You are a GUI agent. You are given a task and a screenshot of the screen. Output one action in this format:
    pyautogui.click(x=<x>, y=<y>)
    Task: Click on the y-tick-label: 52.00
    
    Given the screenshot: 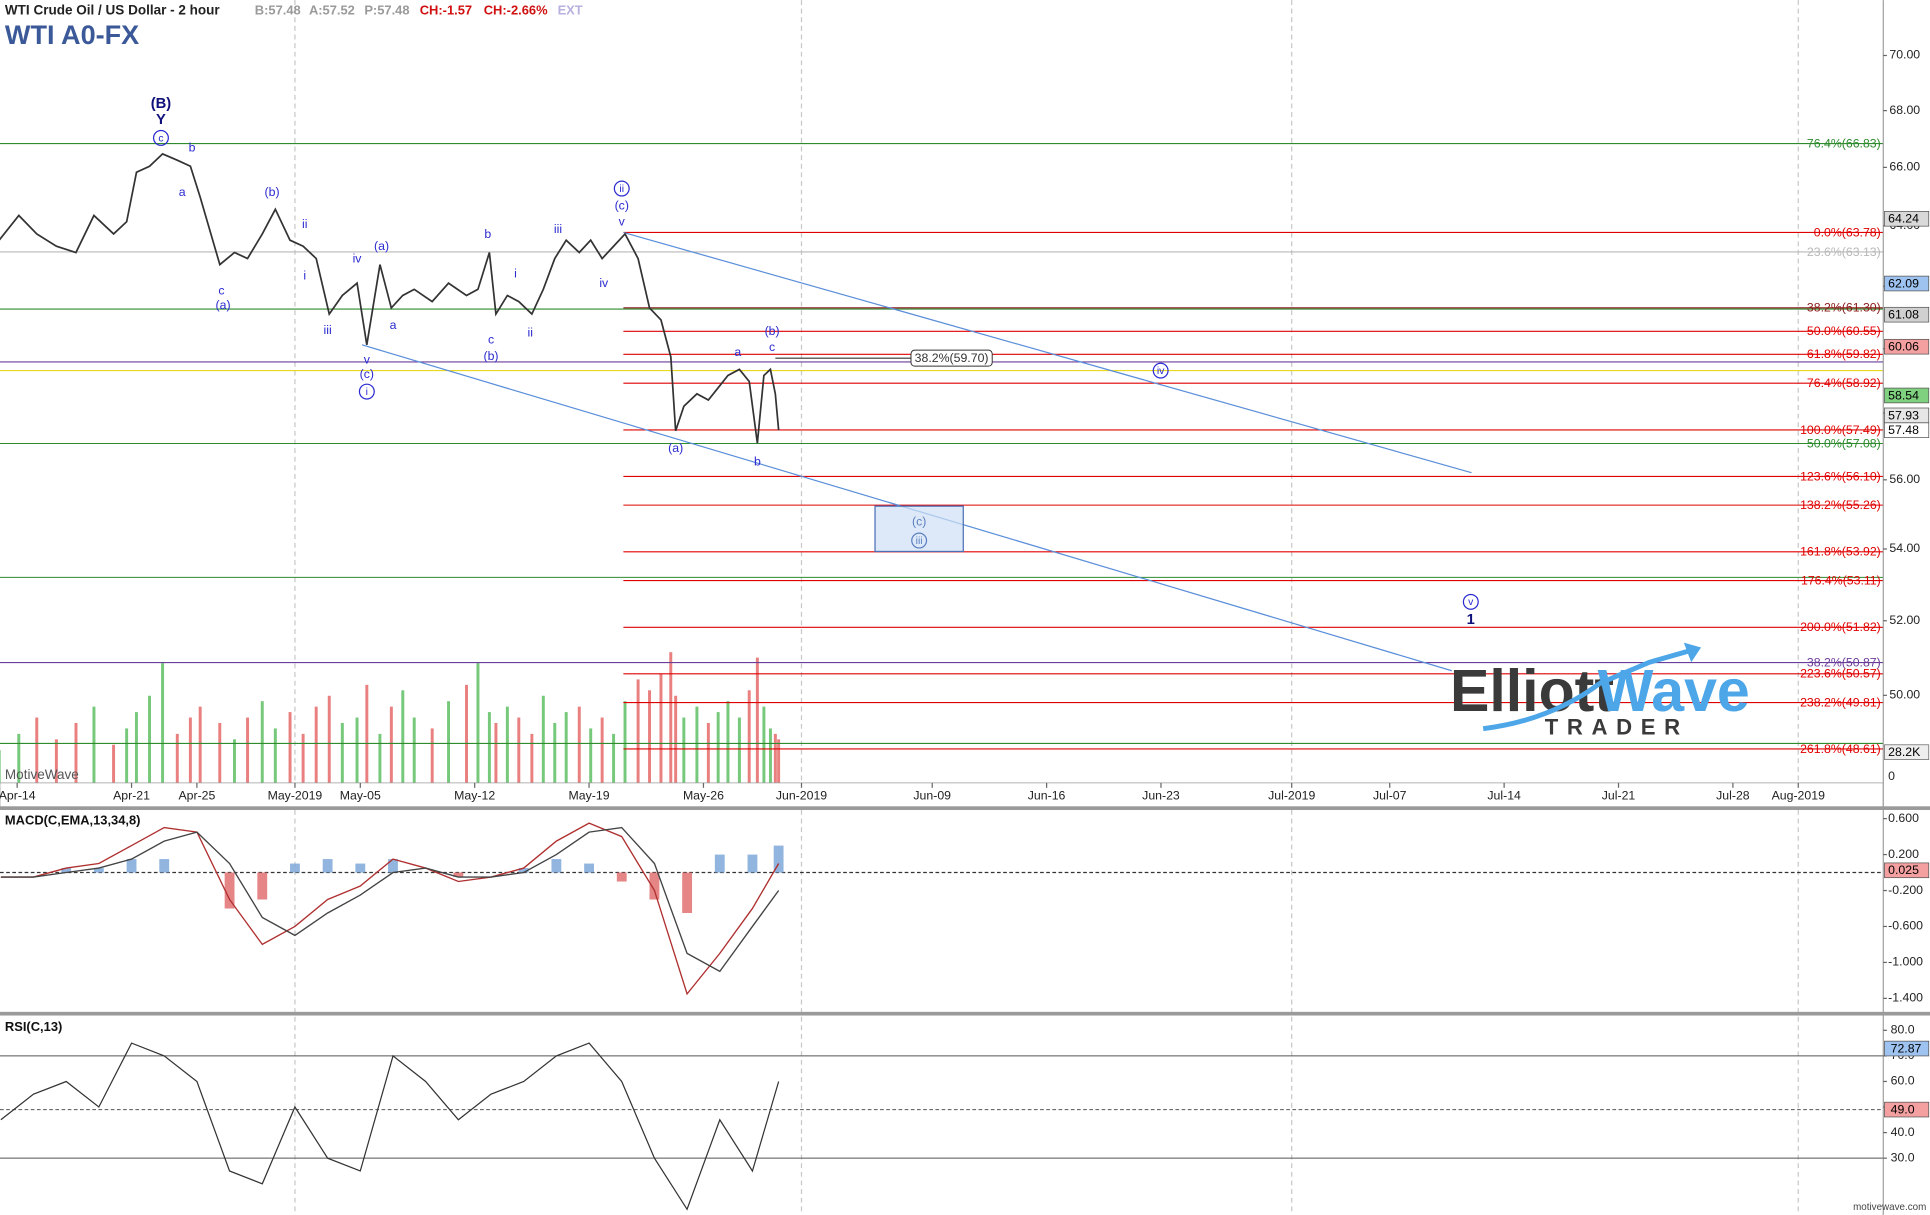 What is the action you would take?
    pyautogui.click(x=1904, y=620)
    